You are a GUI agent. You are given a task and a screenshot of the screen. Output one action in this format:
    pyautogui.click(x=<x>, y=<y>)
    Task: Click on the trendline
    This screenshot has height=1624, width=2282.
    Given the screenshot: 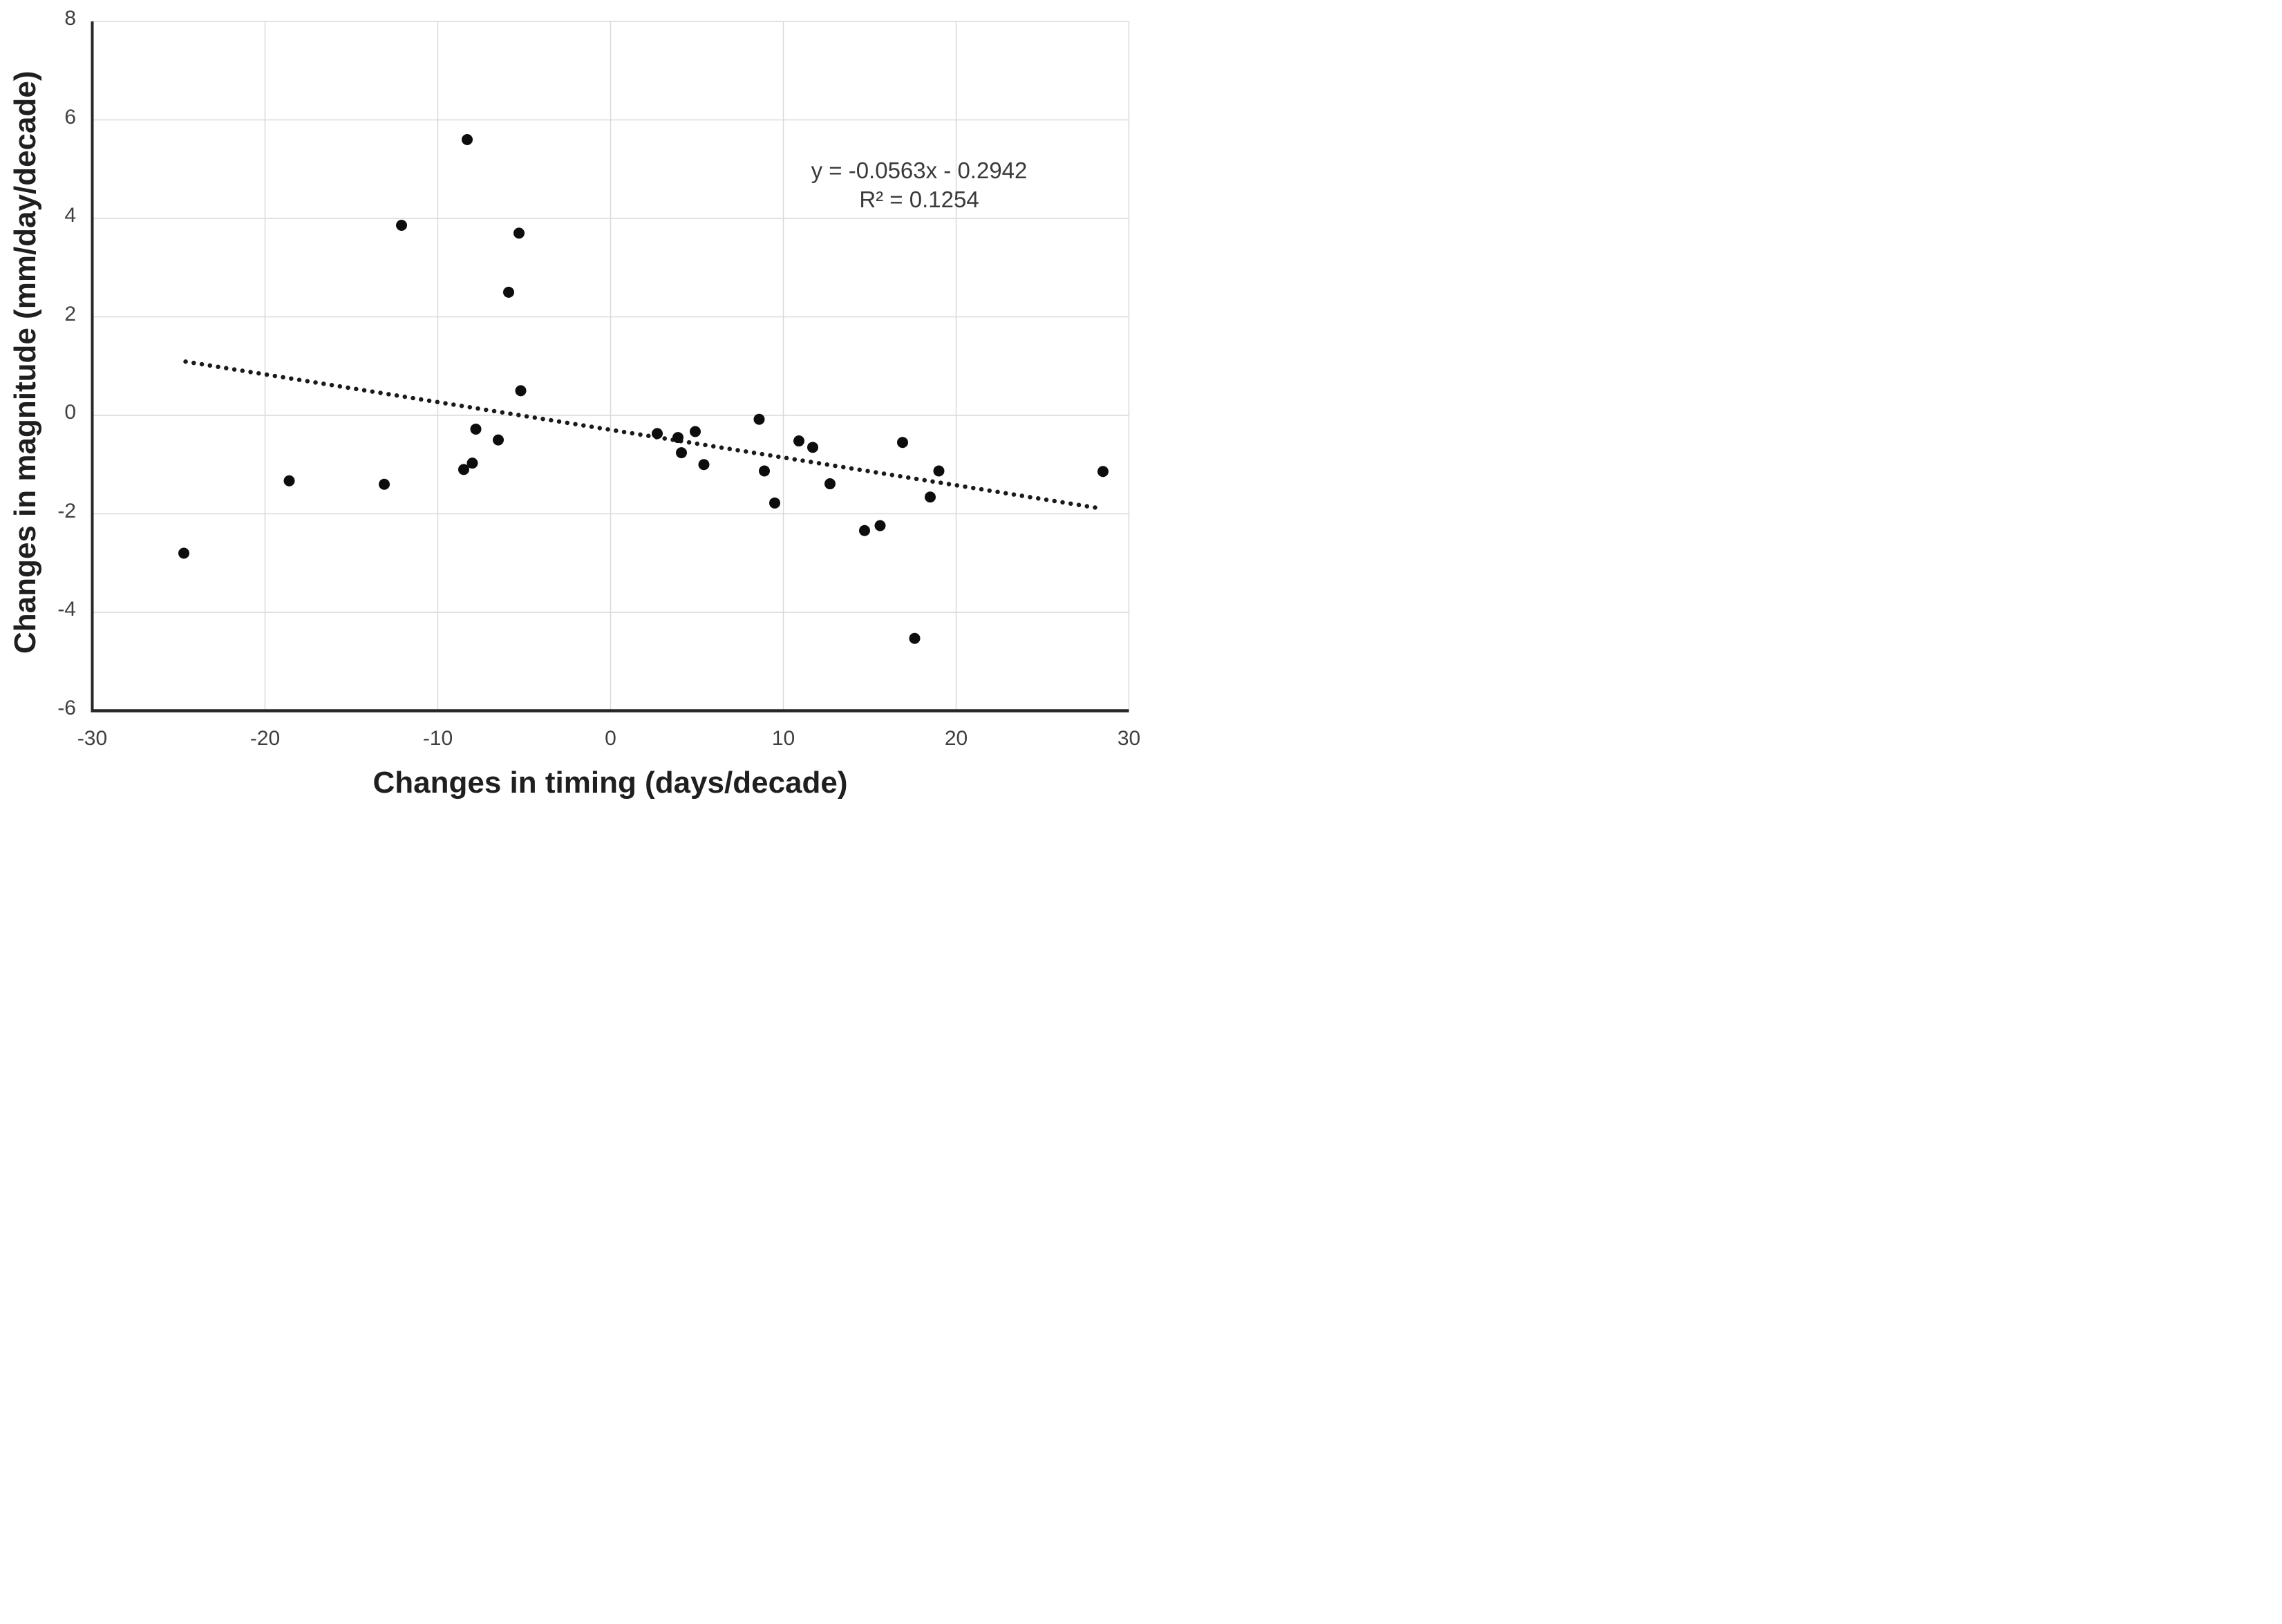 What is the action you would take?
    pyautogui.click(x=642, y=435)
    